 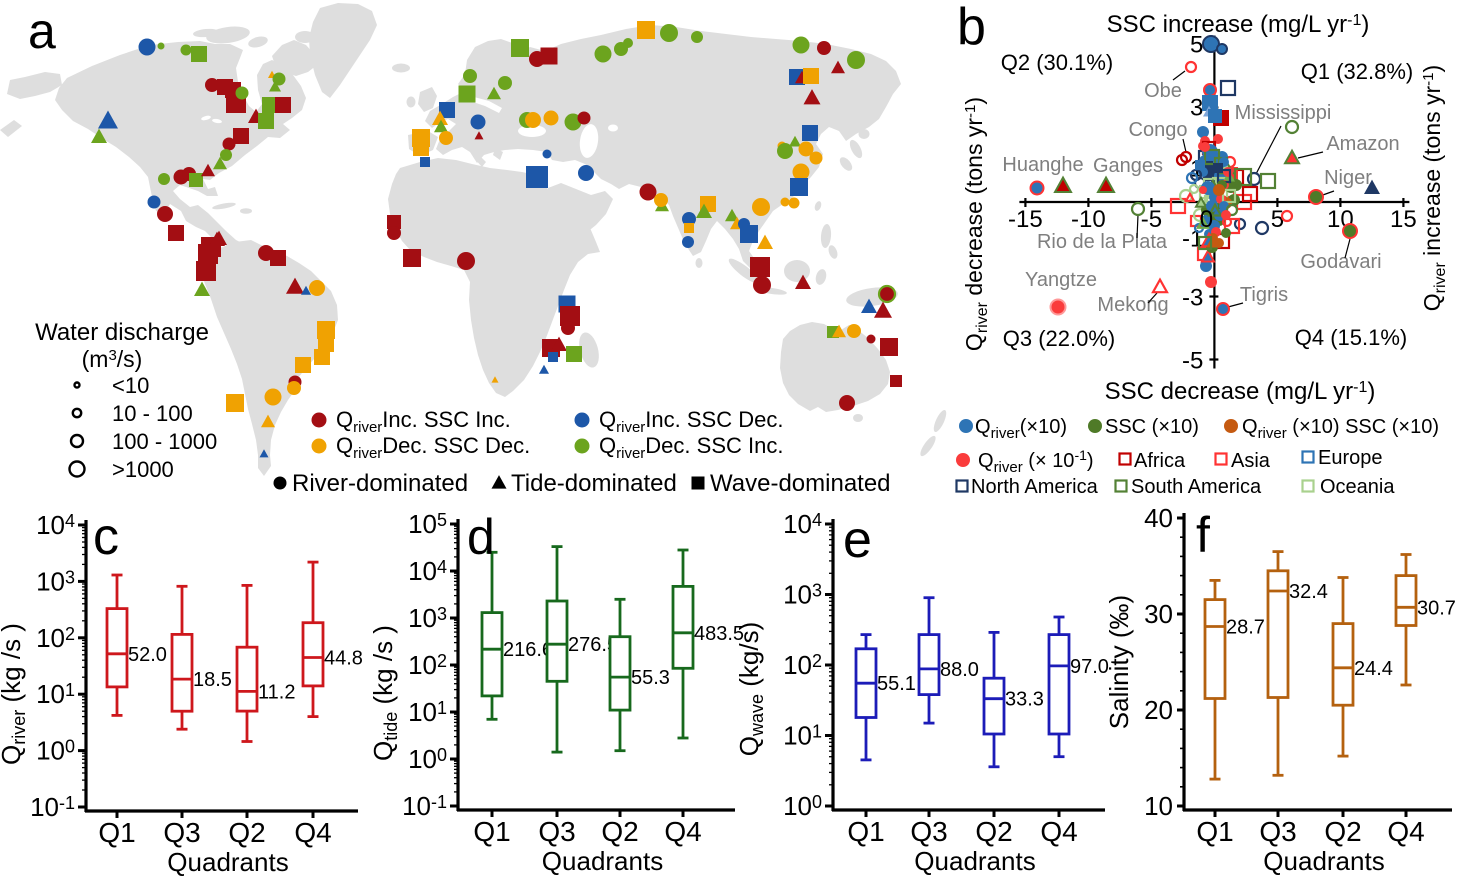 I want to click on svg-text: Tigris, so click(x=1264, y=295).